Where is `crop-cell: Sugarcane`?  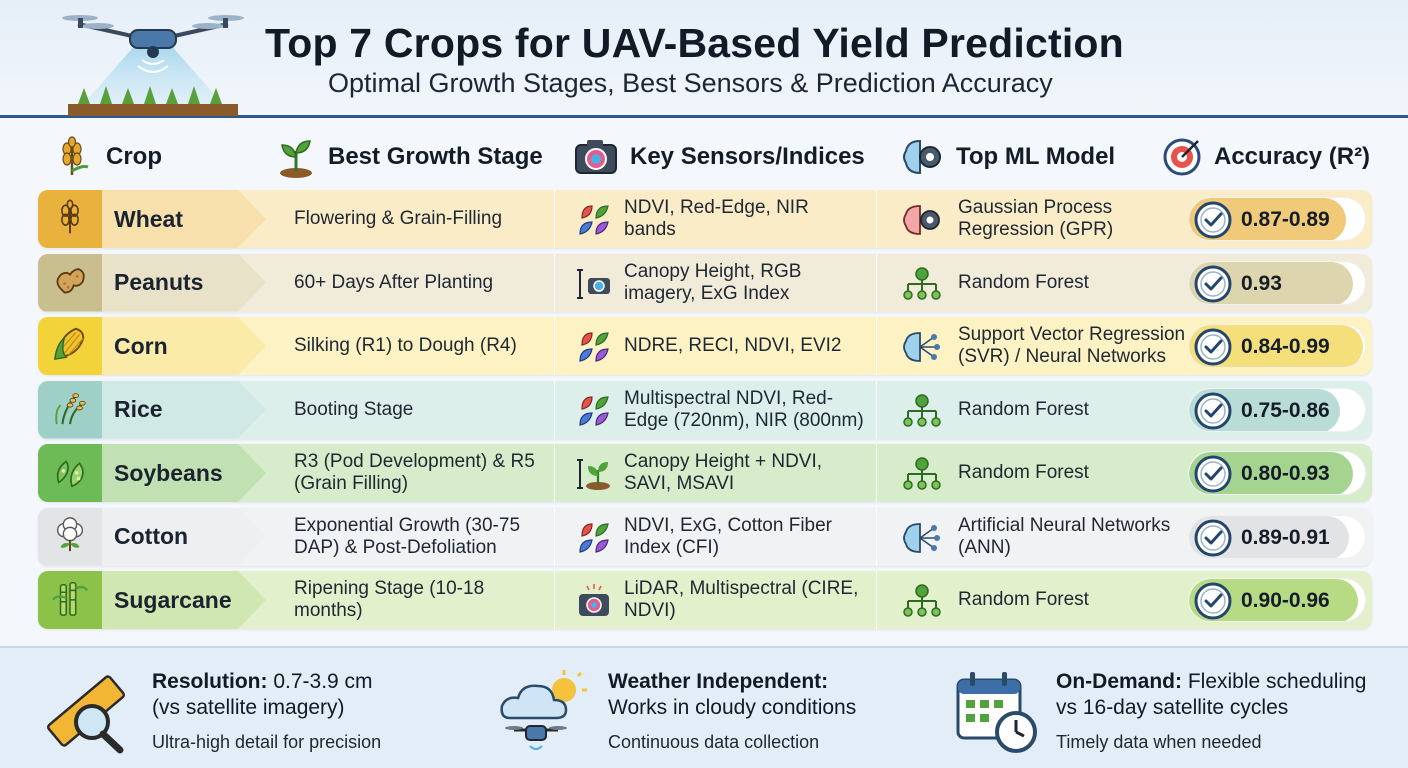
crop-cell: Sugarcane is located at coordinates (152, 600).